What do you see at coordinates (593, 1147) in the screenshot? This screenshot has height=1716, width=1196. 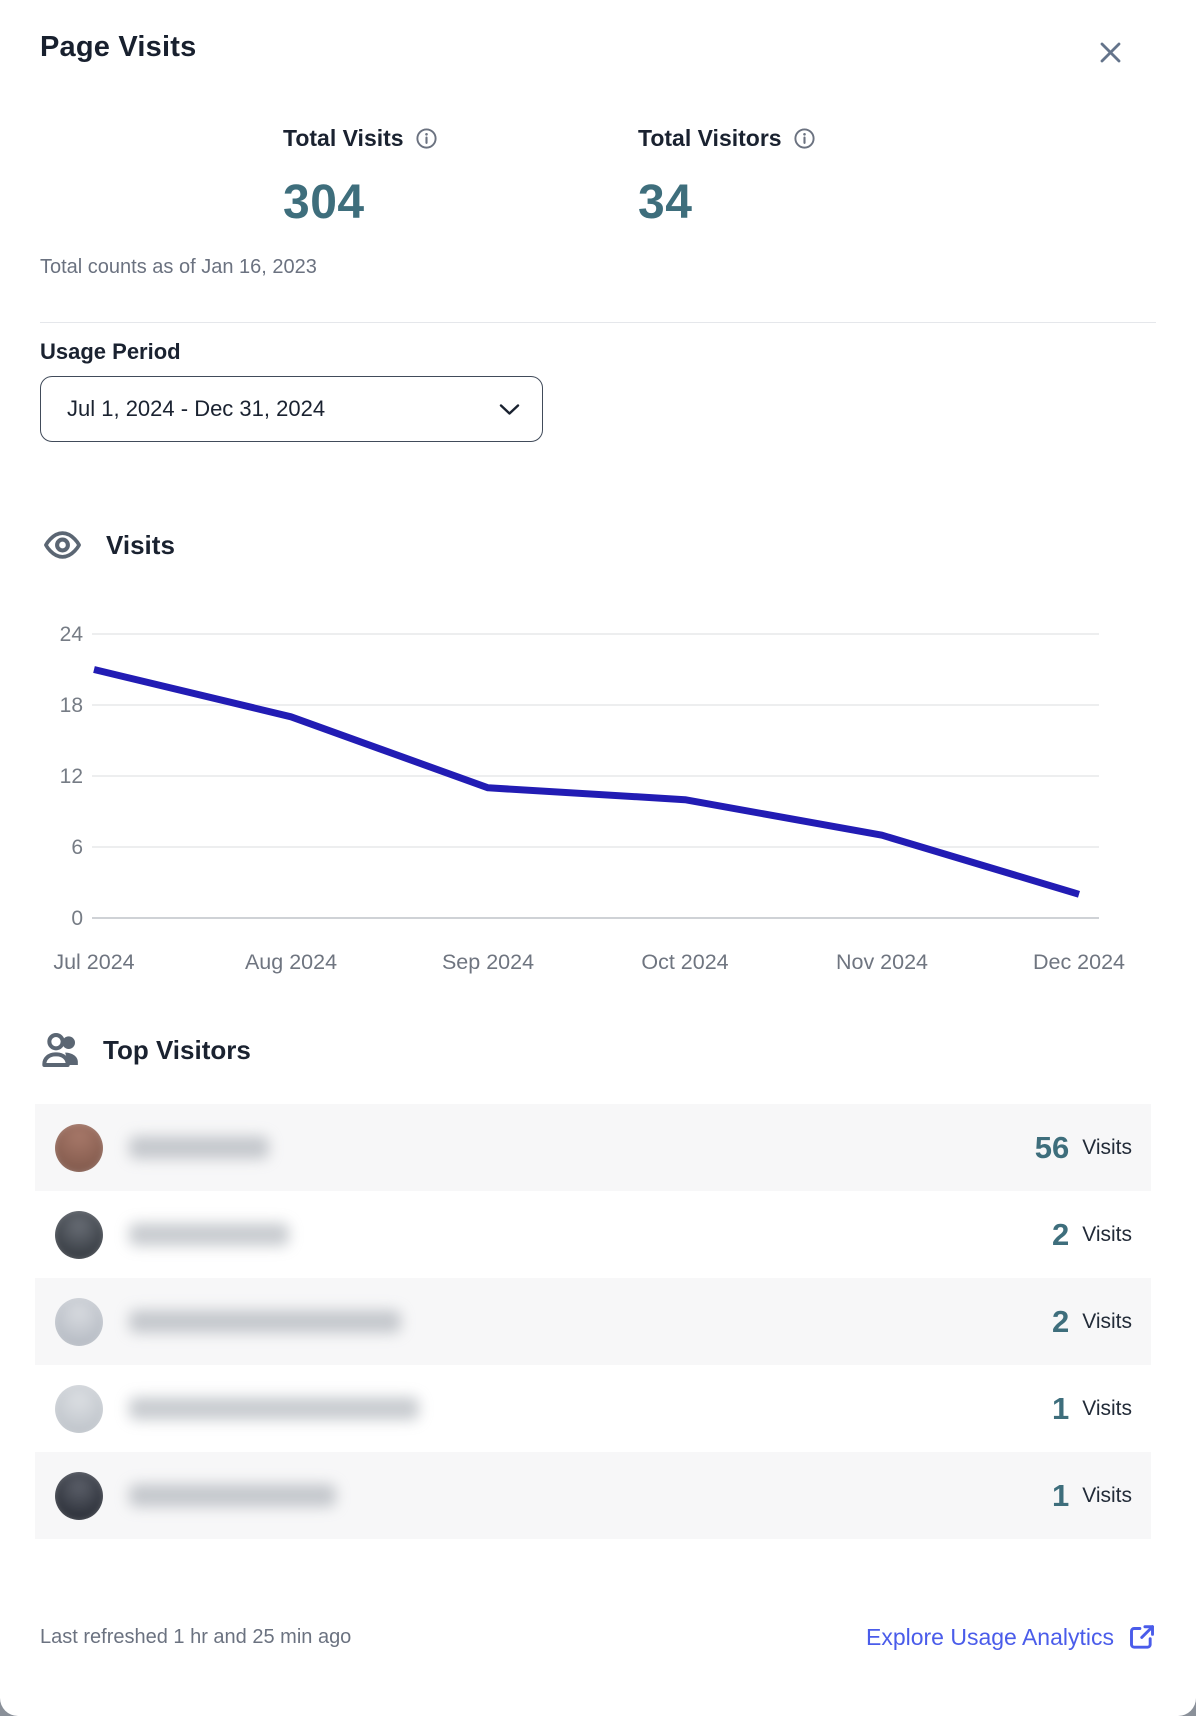 I see `visitor-row: 56 Visits` at bounding box center [593, 1147].